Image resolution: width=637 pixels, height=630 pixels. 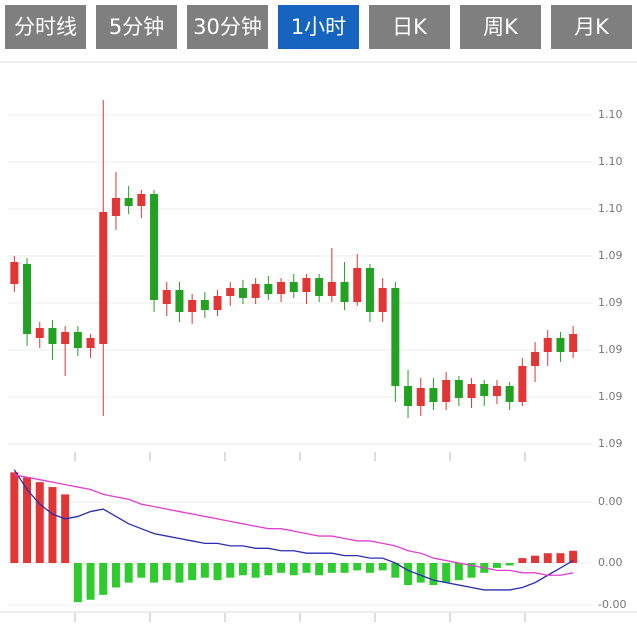 I want to click on tab-1hour: 1小时, so click(x=318, y=27).